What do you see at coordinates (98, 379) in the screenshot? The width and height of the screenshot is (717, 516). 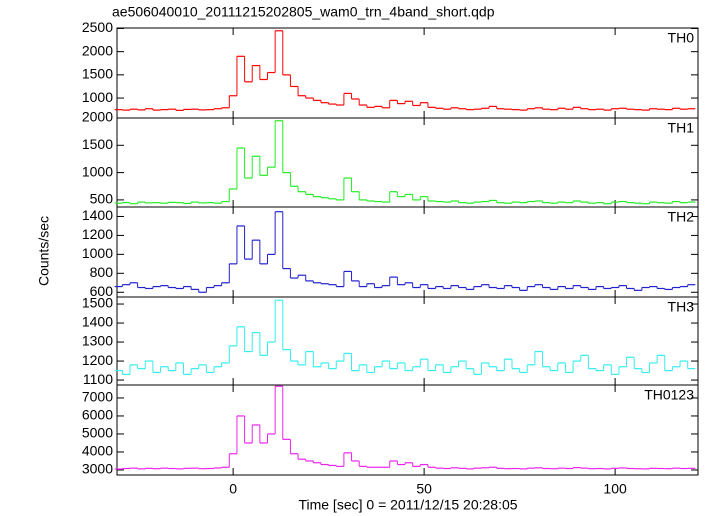 I see `y-tick-label: 1100` at bounding box center [98, 379].